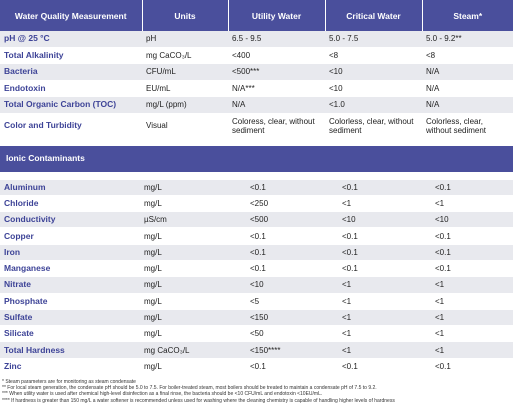 This screenshot has width=513, height=404. Describe the element at coordinates (71, 285) in the screenshot. I see `row-name: Nitrate` at that location.